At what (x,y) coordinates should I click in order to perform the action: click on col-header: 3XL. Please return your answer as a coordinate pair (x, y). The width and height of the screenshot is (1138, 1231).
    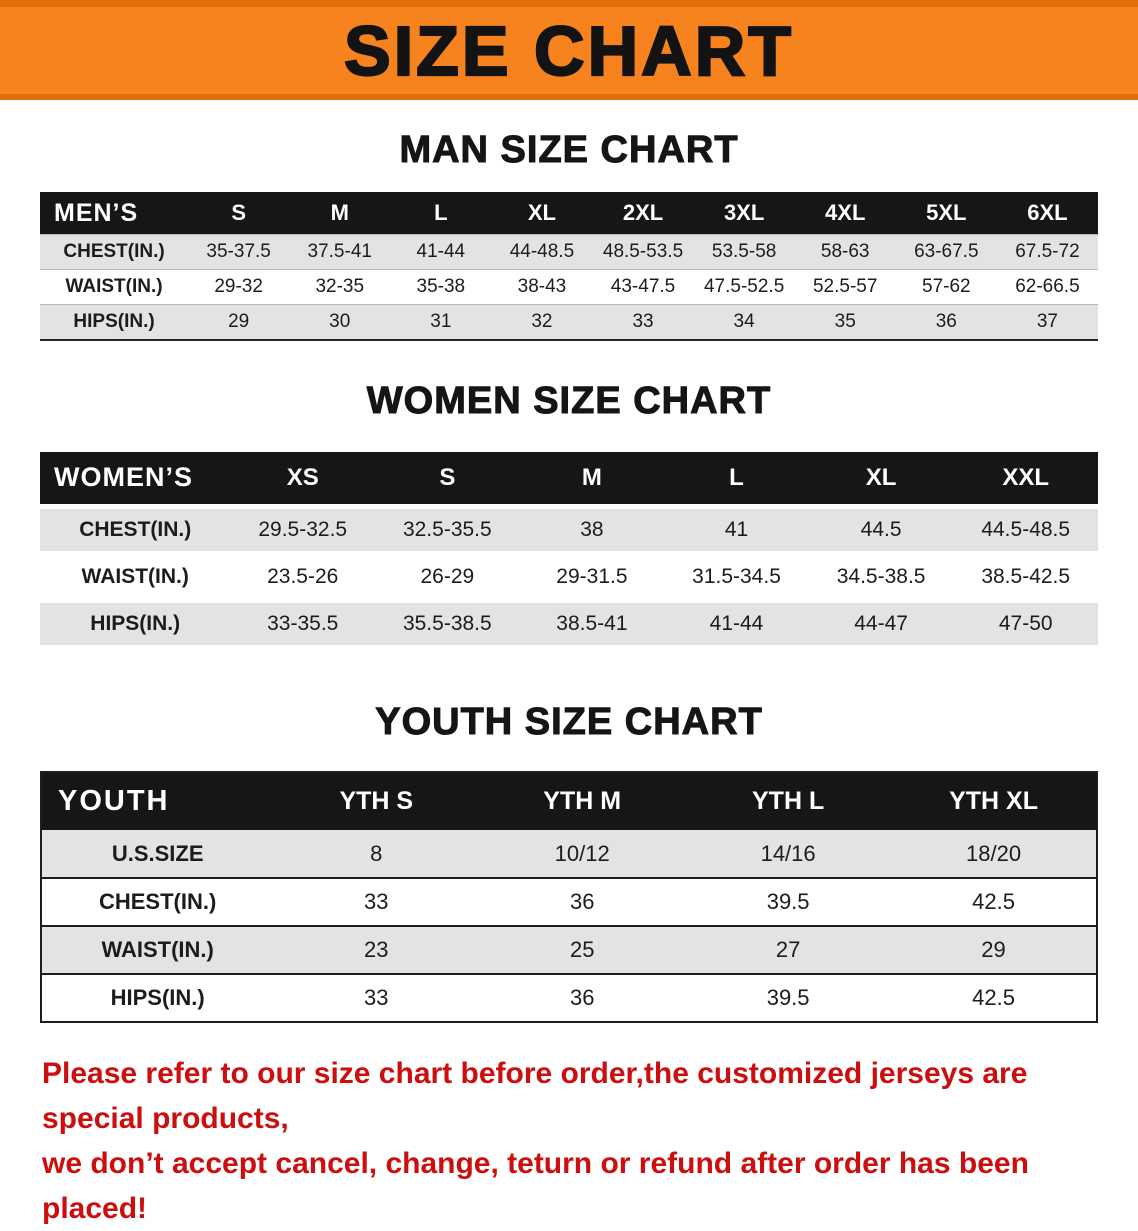
    Looking at the image, I should click on (744, 213).